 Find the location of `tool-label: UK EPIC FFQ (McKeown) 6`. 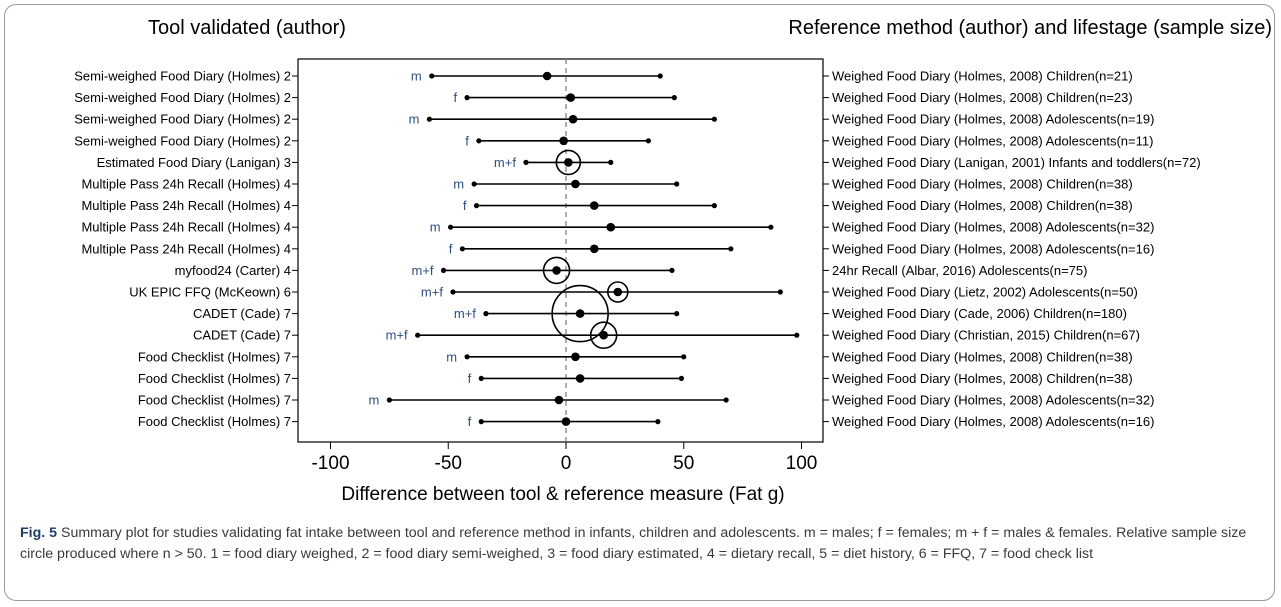

tool-label: UK EPIC FFQ (McKeown) 6 is located at coordinates (210, 292).